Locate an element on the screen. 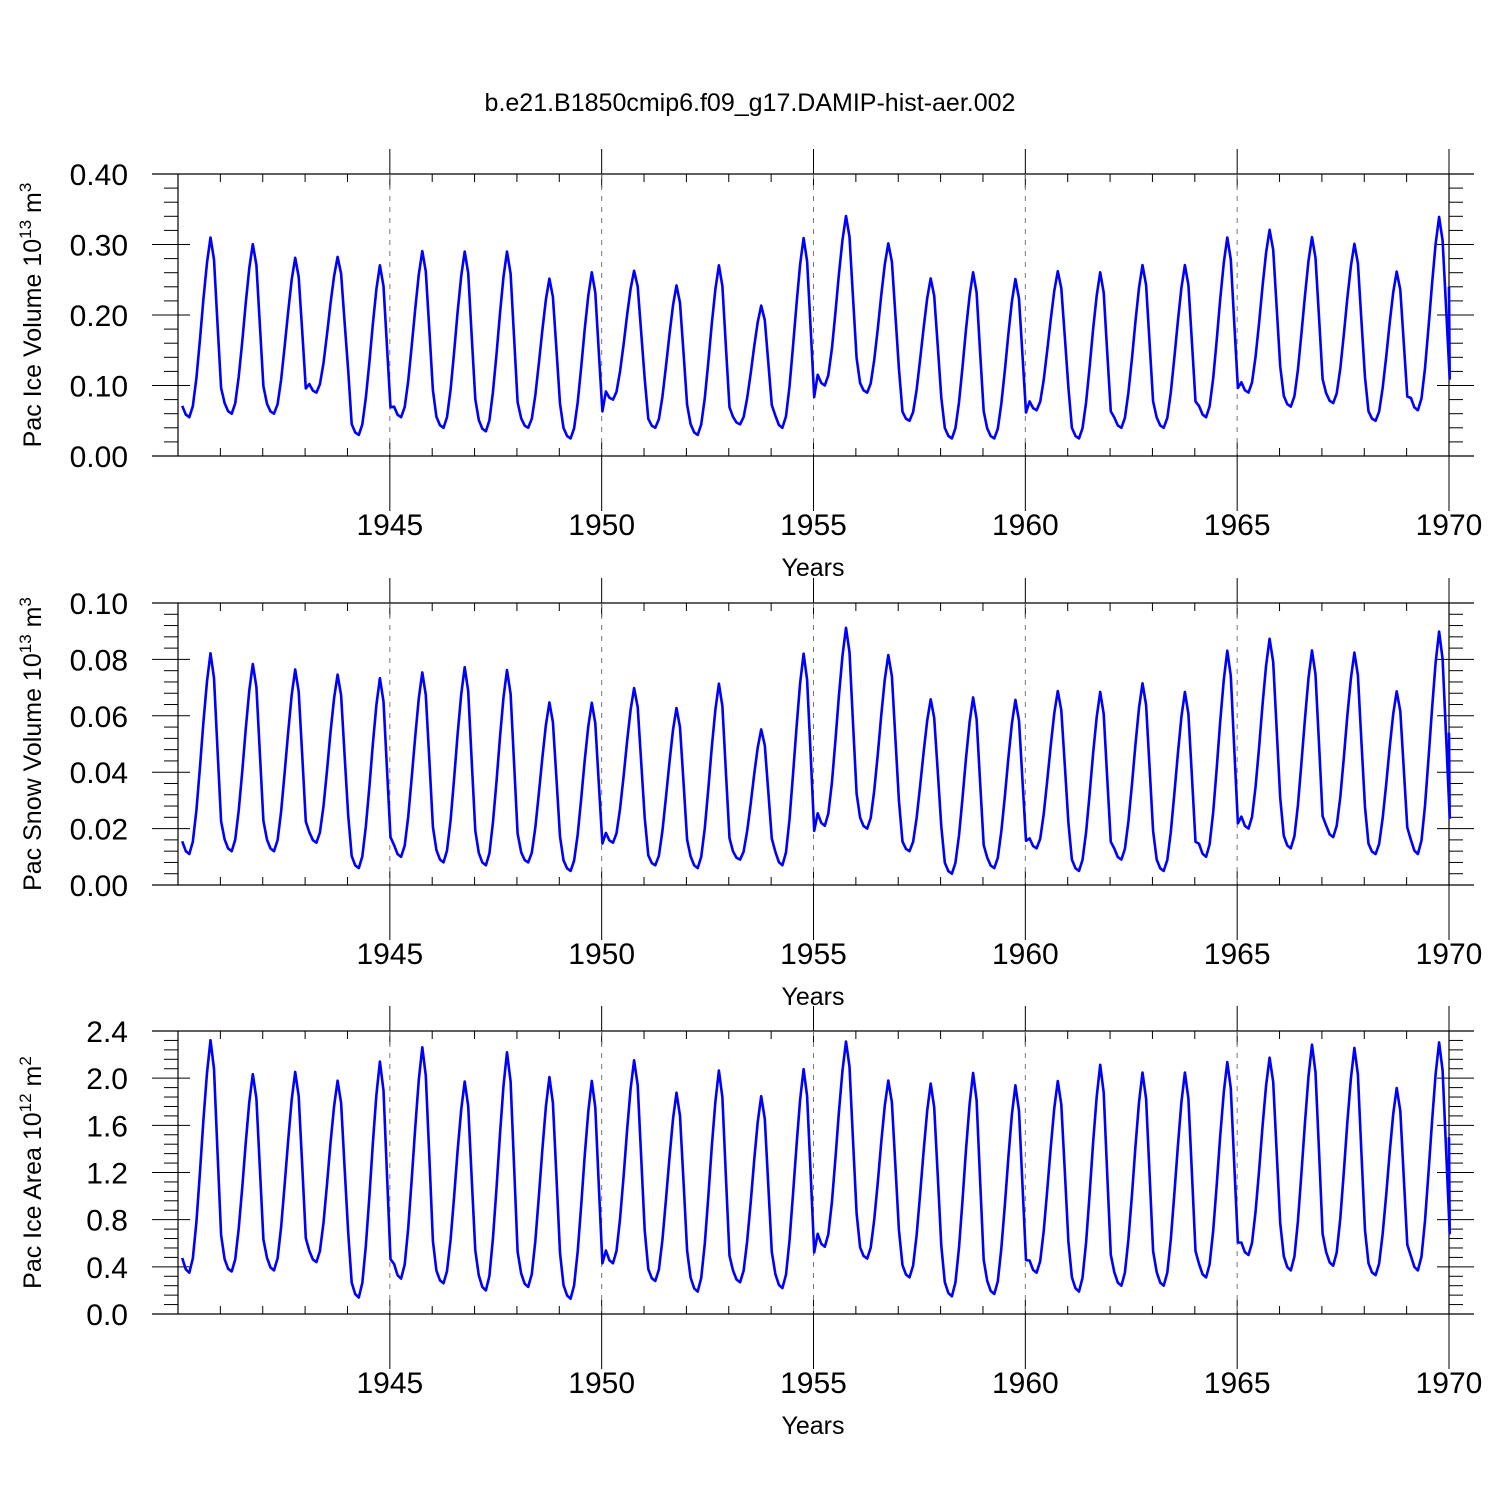 This screenshot has width=1500, height=1500. y-tick-label: 0.8 is located at coordinates (107, 1221).